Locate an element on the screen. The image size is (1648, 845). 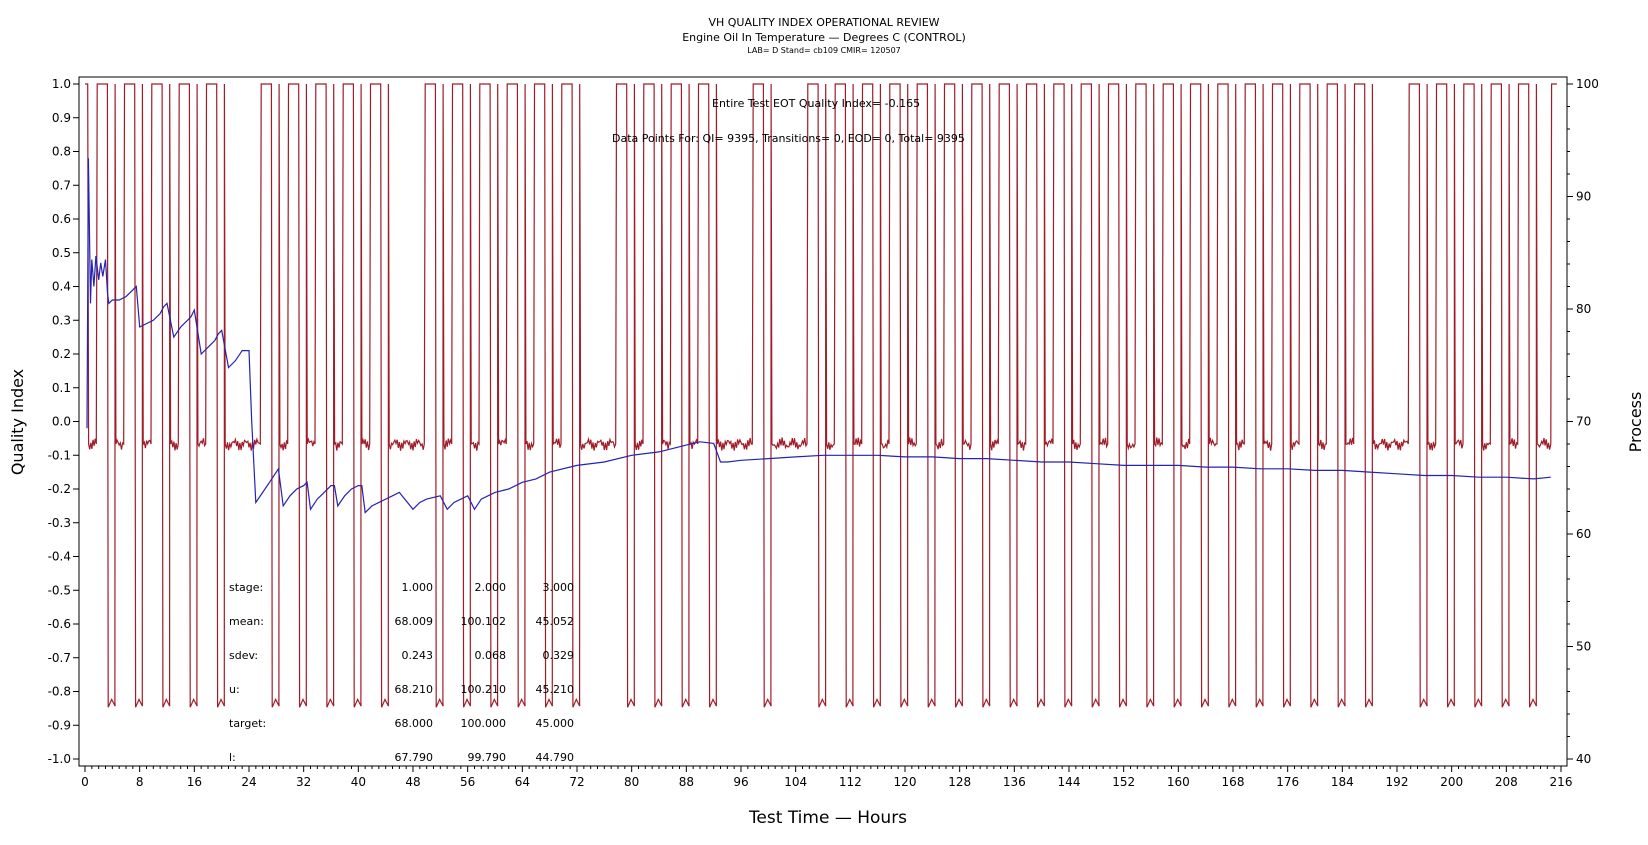
stats-value: 99.790 is located at coordinates (487, 757).